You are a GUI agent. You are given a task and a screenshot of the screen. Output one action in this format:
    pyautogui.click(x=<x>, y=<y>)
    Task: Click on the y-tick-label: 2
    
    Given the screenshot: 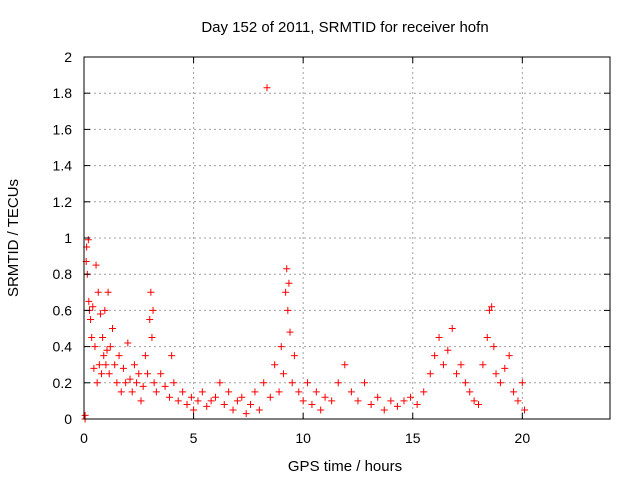 What is the action you would take?
    pyautogui.click(x=68, y=57)
    